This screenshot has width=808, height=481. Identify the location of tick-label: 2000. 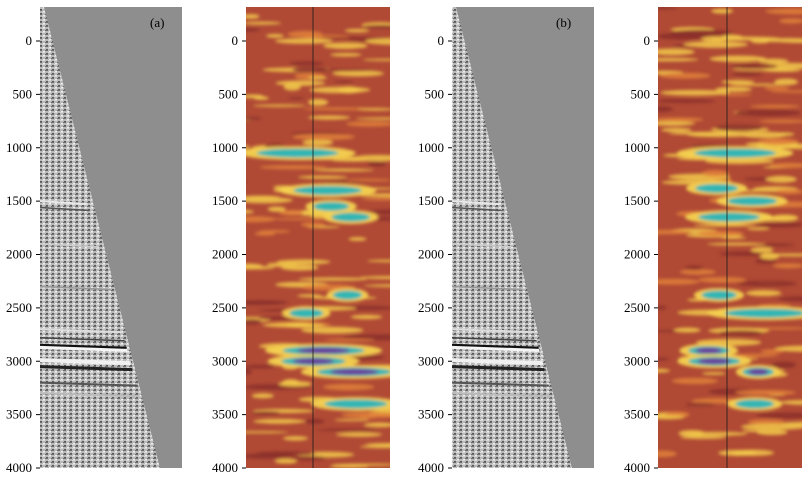
(431, 254).